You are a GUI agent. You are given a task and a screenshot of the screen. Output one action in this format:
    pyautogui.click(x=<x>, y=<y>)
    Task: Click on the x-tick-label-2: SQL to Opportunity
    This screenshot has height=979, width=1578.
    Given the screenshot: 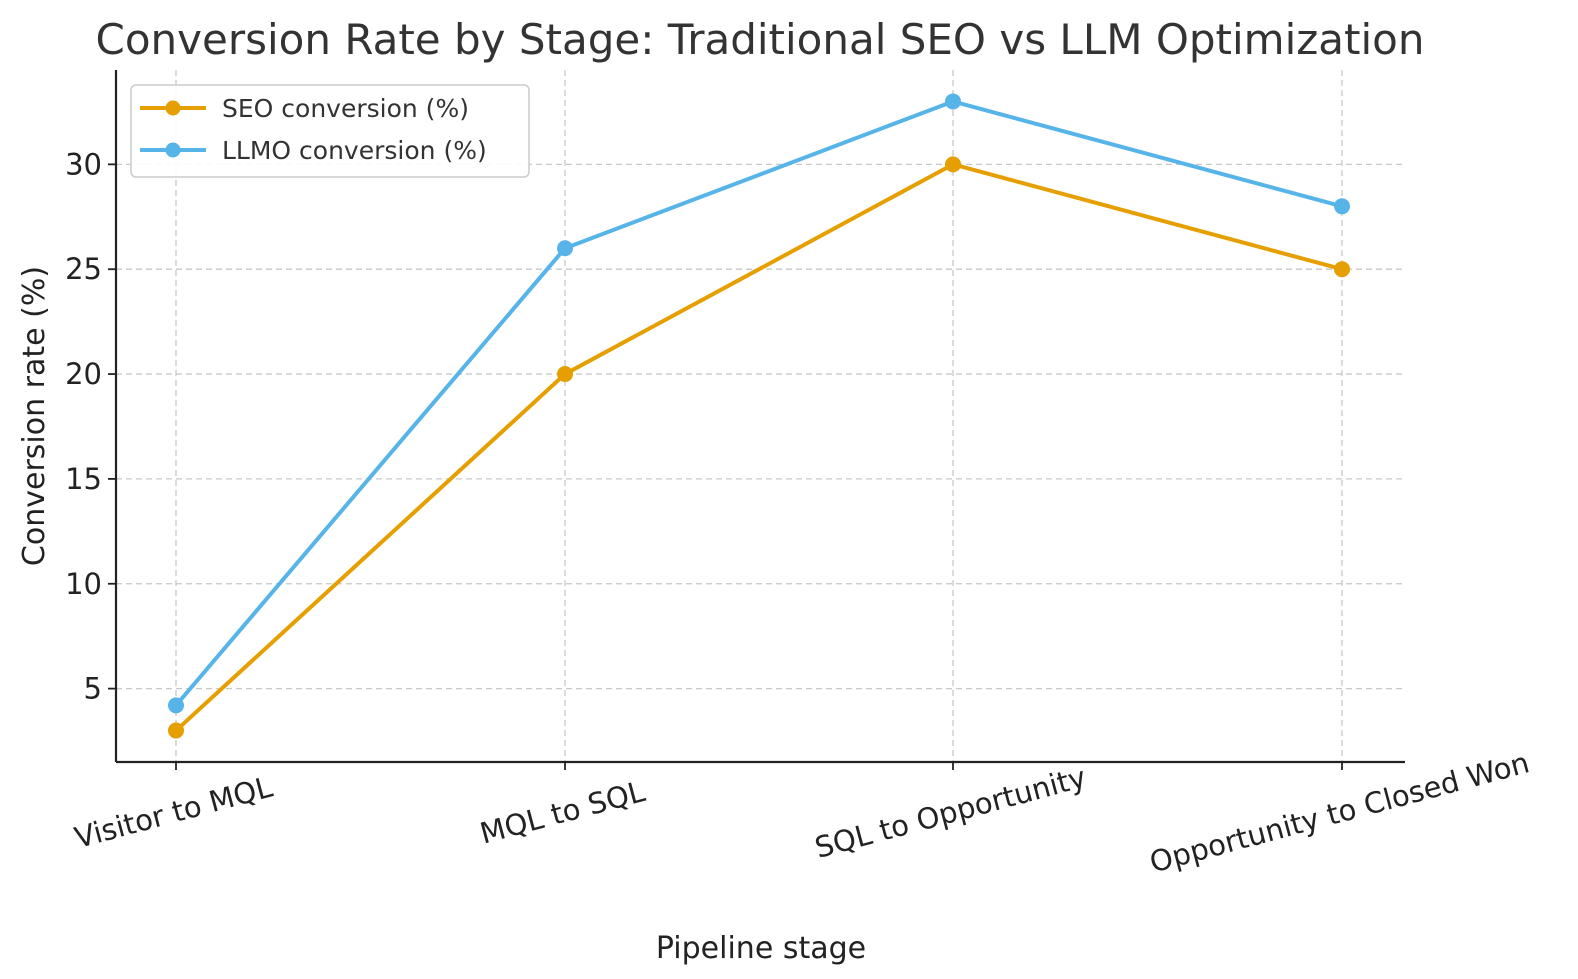 What is the action you would take?
    pyautogui.click(x=950, y=812)
    